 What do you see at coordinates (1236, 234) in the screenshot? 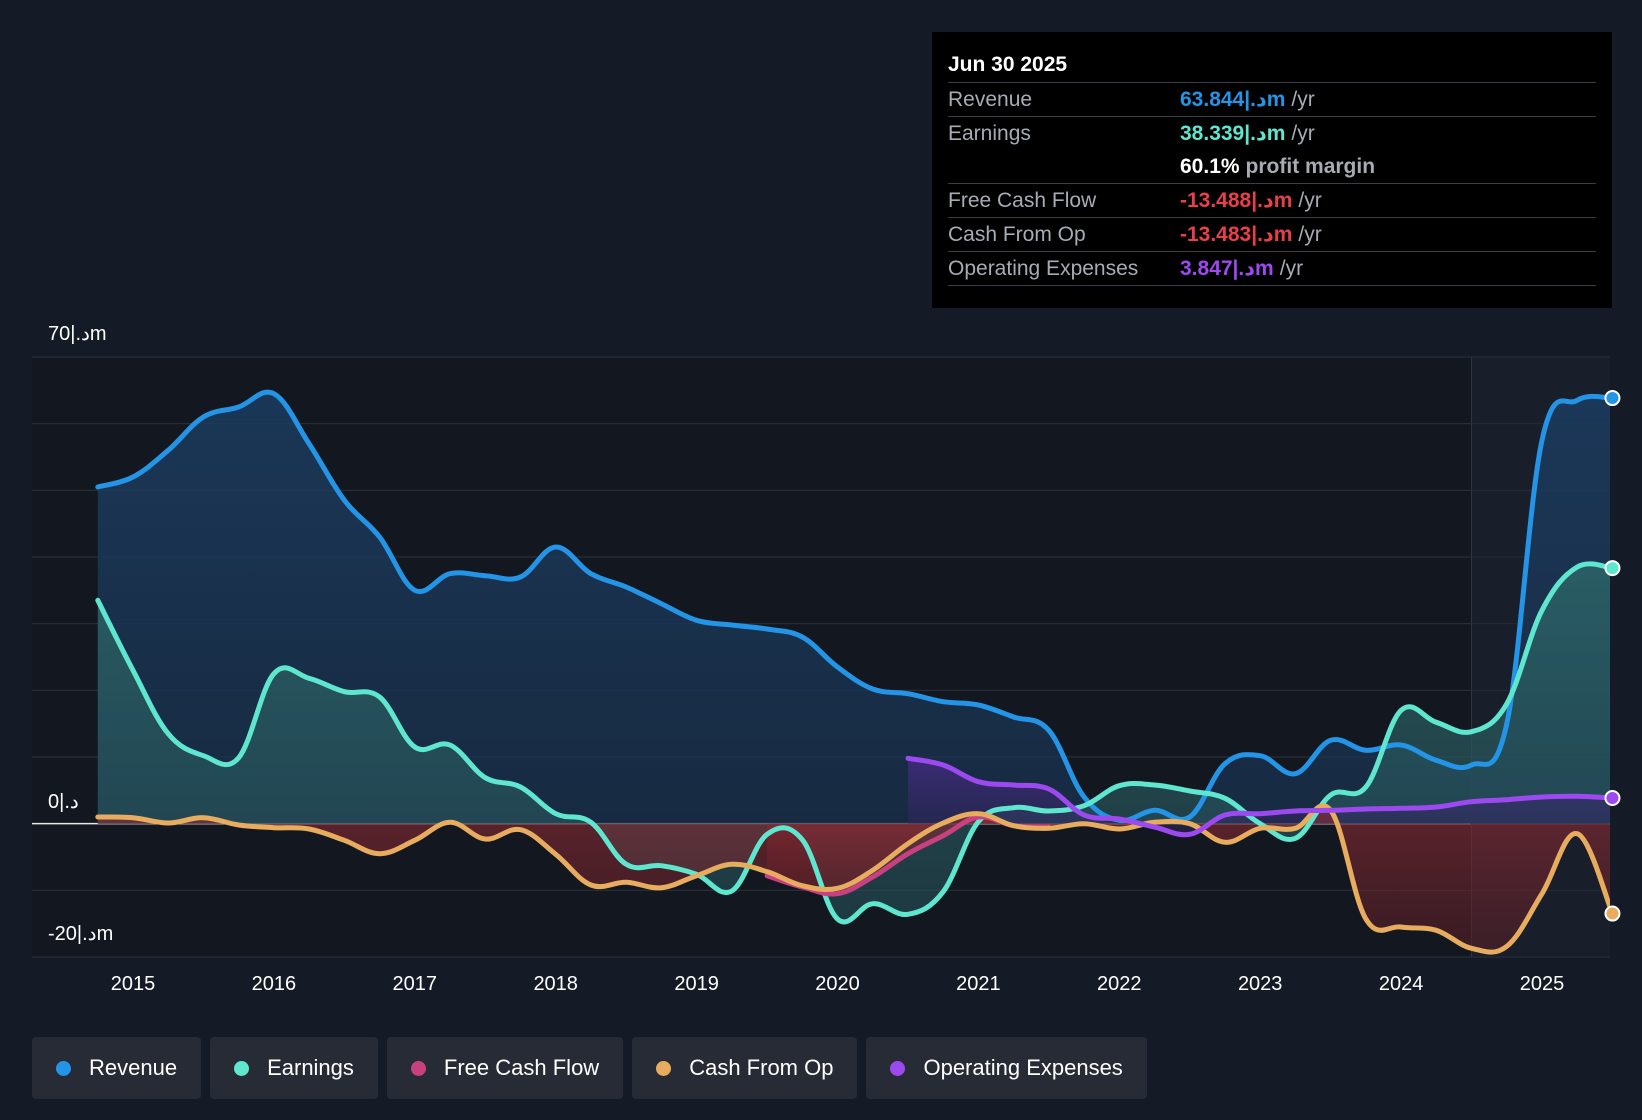
I see `tooltip-row-value: -13.483|.دm` at bounding box center [1236, 234].